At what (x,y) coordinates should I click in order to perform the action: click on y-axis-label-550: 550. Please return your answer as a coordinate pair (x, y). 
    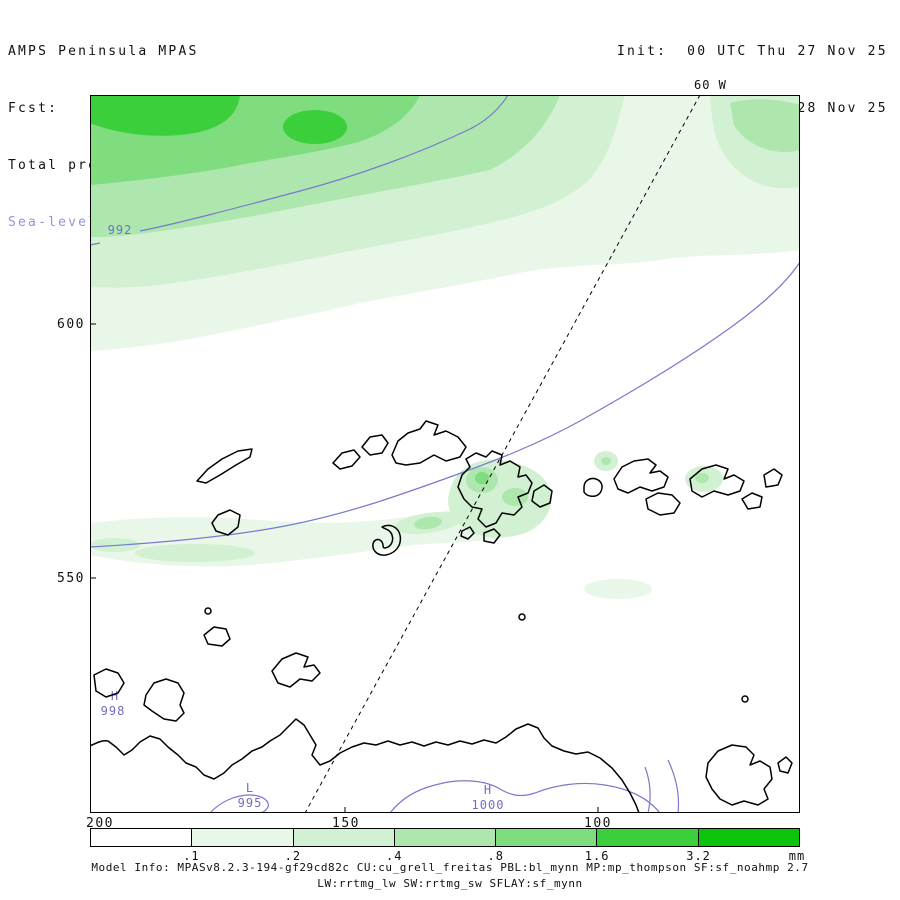
    Looking at the image, I should click on (71, 578).